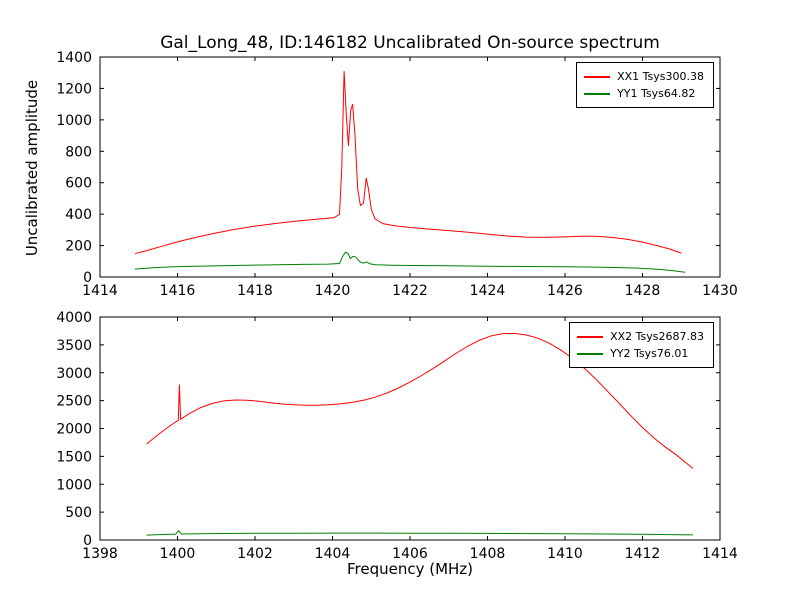  I want to click on y-tick-label: 800, so click(78, 152).